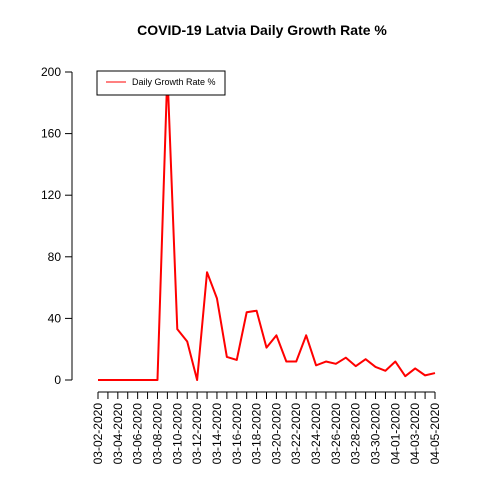 The width and height of the screenshot is (480, 480). I want to click on y-tick-label: 160, so click(51, 134).